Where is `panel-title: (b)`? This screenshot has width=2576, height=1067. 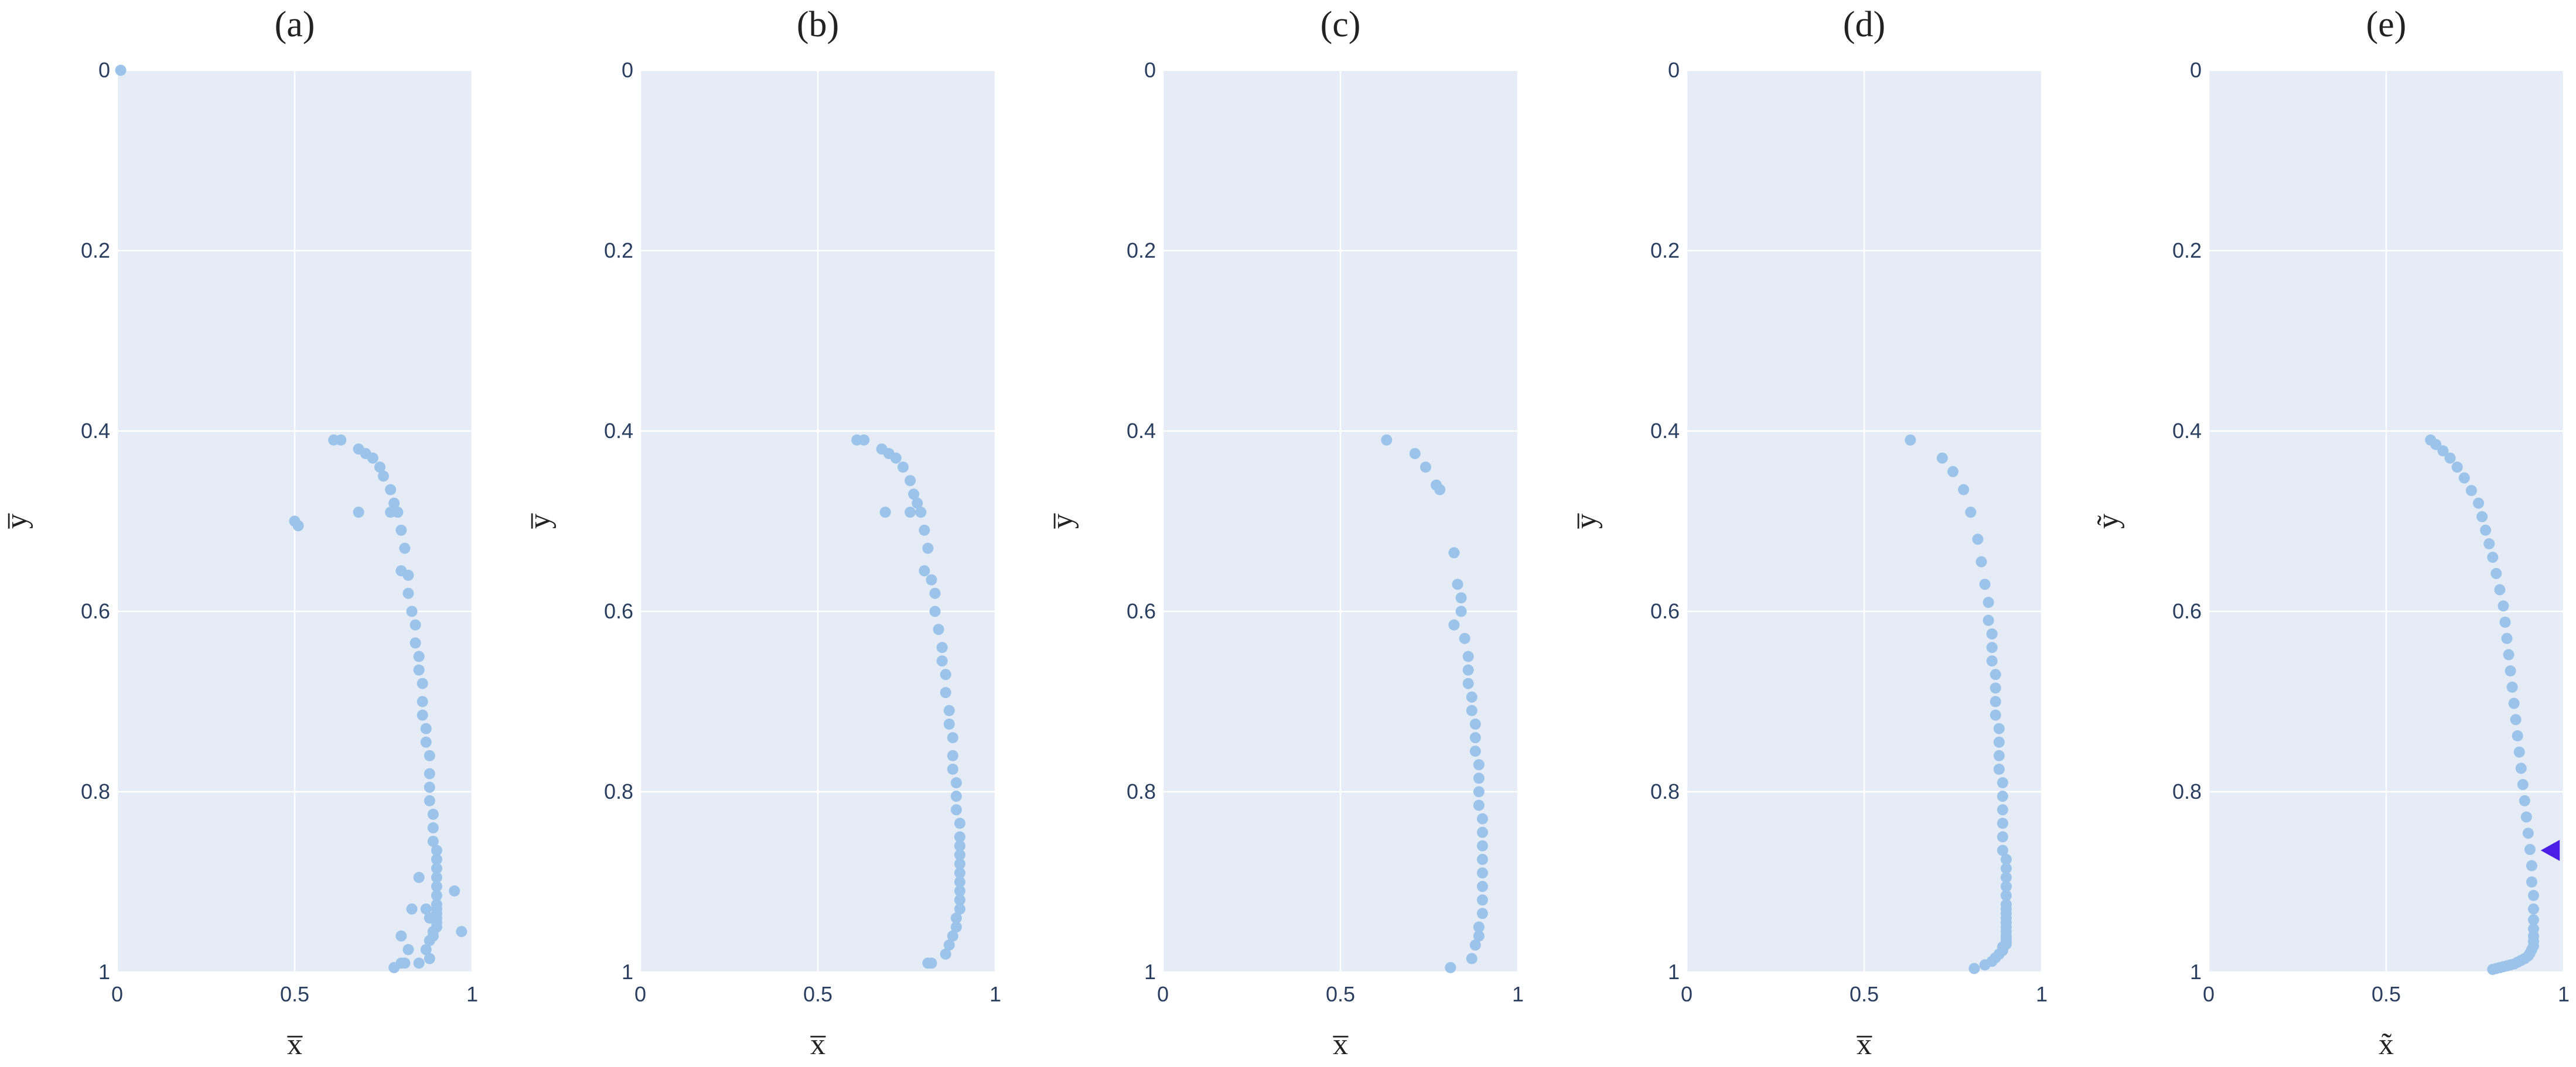
panel-title: (b) is located at coordinates (818, 25).